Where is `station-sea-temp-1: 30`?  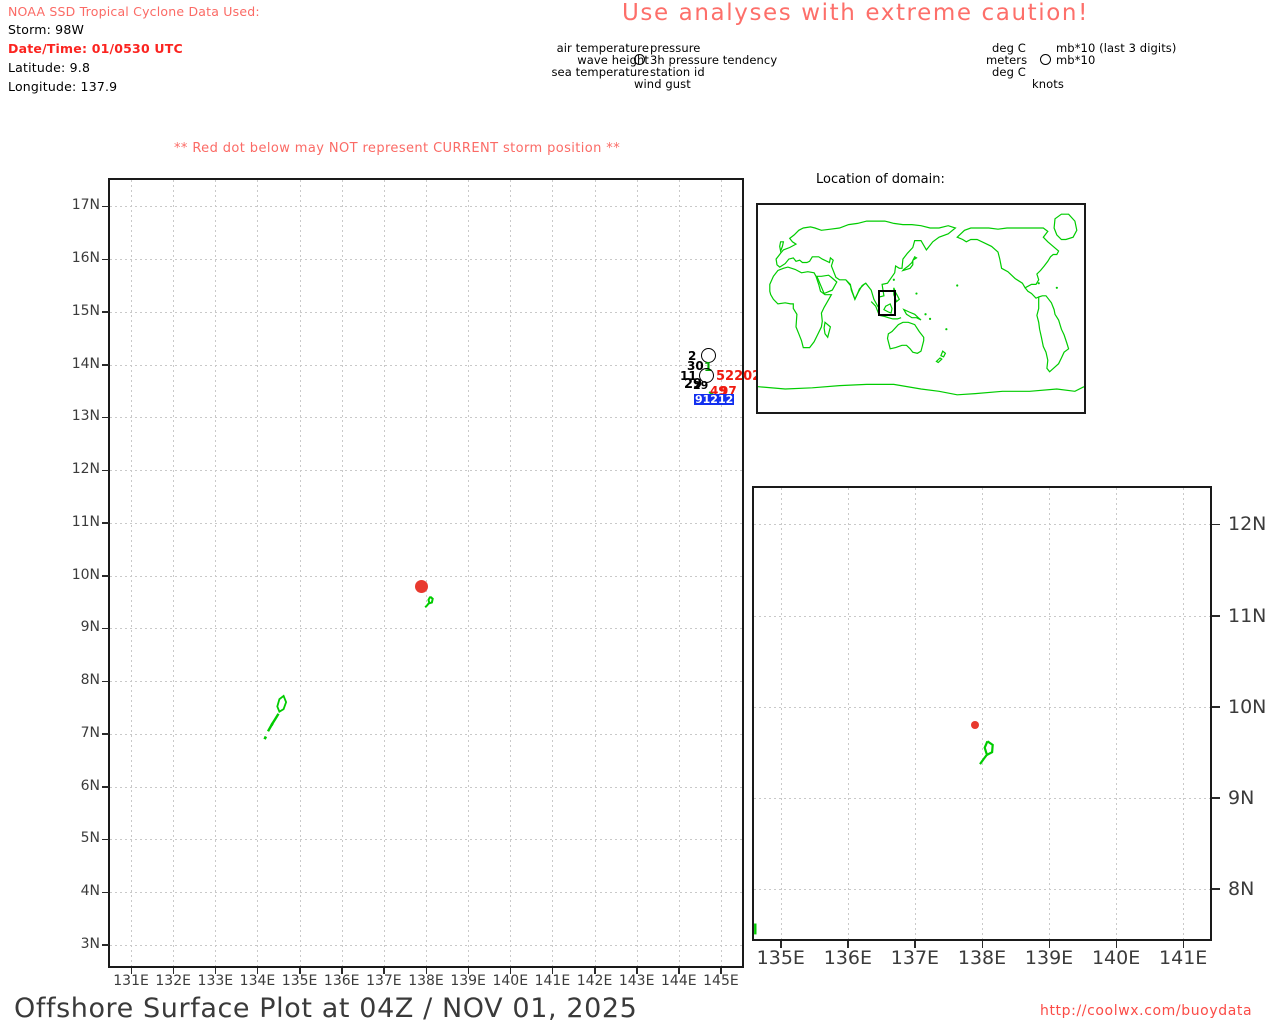
station-sea-temp-1: 30 is located at coordinates (695, 366).